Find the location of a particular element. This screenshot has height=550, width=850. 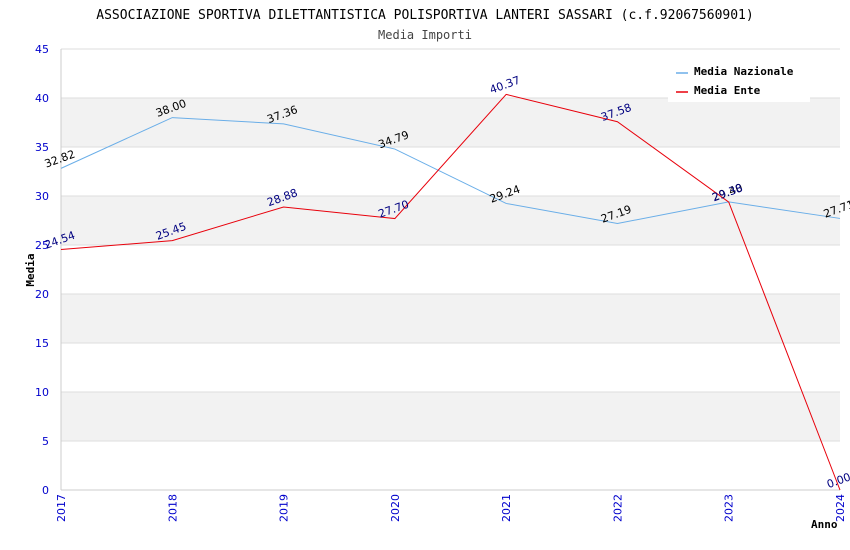

y-tick-label: 35 is located at coordinates (42, 147).